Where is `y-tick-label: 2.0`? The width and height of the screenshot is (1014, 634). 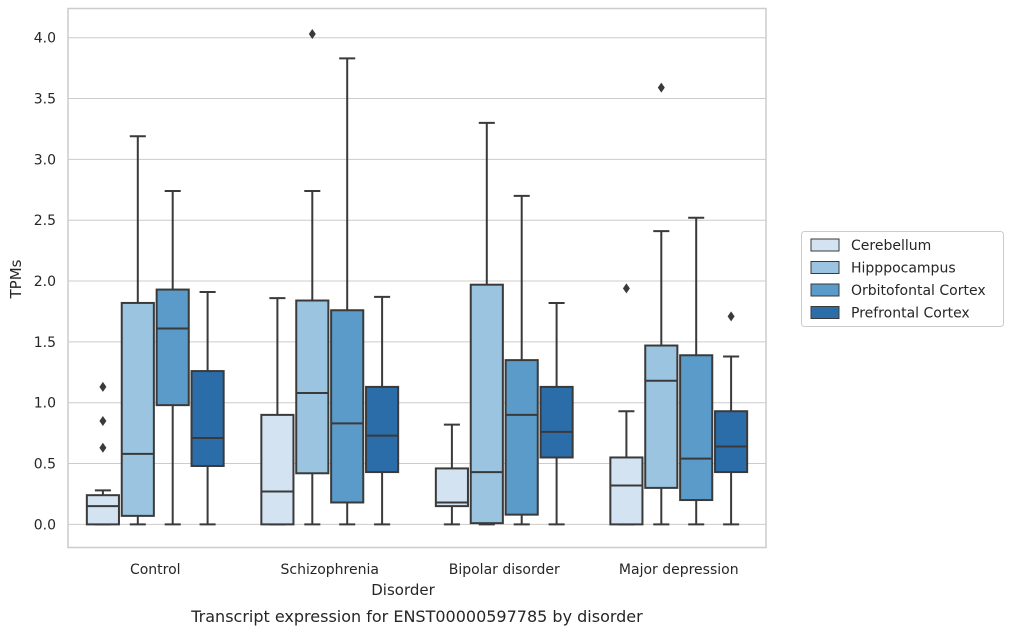 y-tick-label: 2.0 is located at coordinates (45, 282).